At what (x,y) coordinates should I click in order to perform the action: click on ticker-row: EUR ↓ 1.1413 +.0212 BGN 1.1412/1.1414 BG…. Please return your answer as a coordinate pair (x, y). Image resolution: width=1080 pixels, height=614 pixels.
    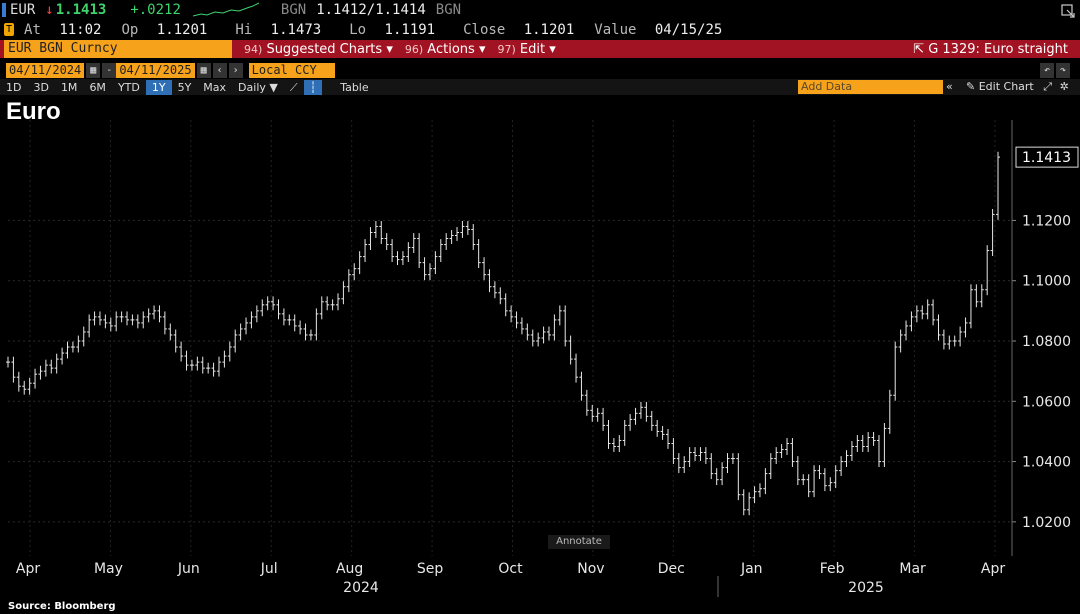
    Looking at the image, I should click on (540, 10).